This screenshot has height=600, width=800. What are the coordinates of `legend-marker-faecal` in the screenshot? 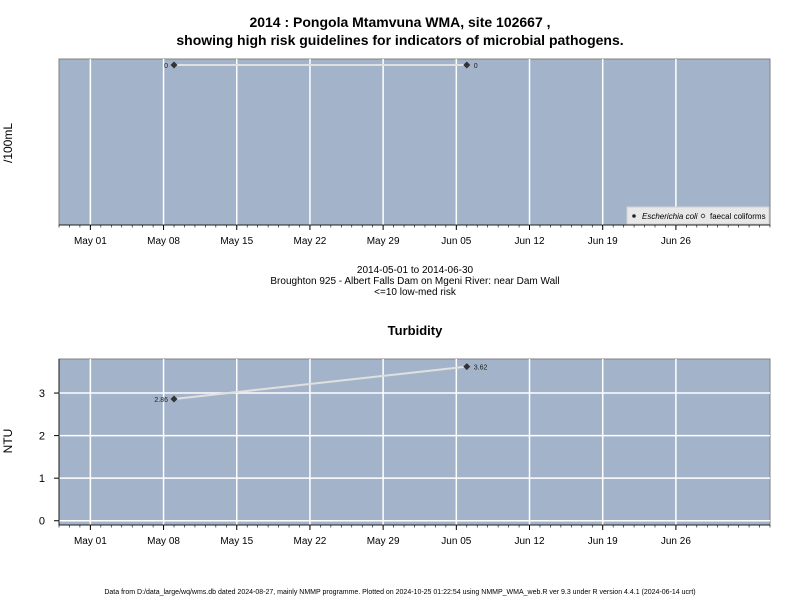 It's located at (703, 216).